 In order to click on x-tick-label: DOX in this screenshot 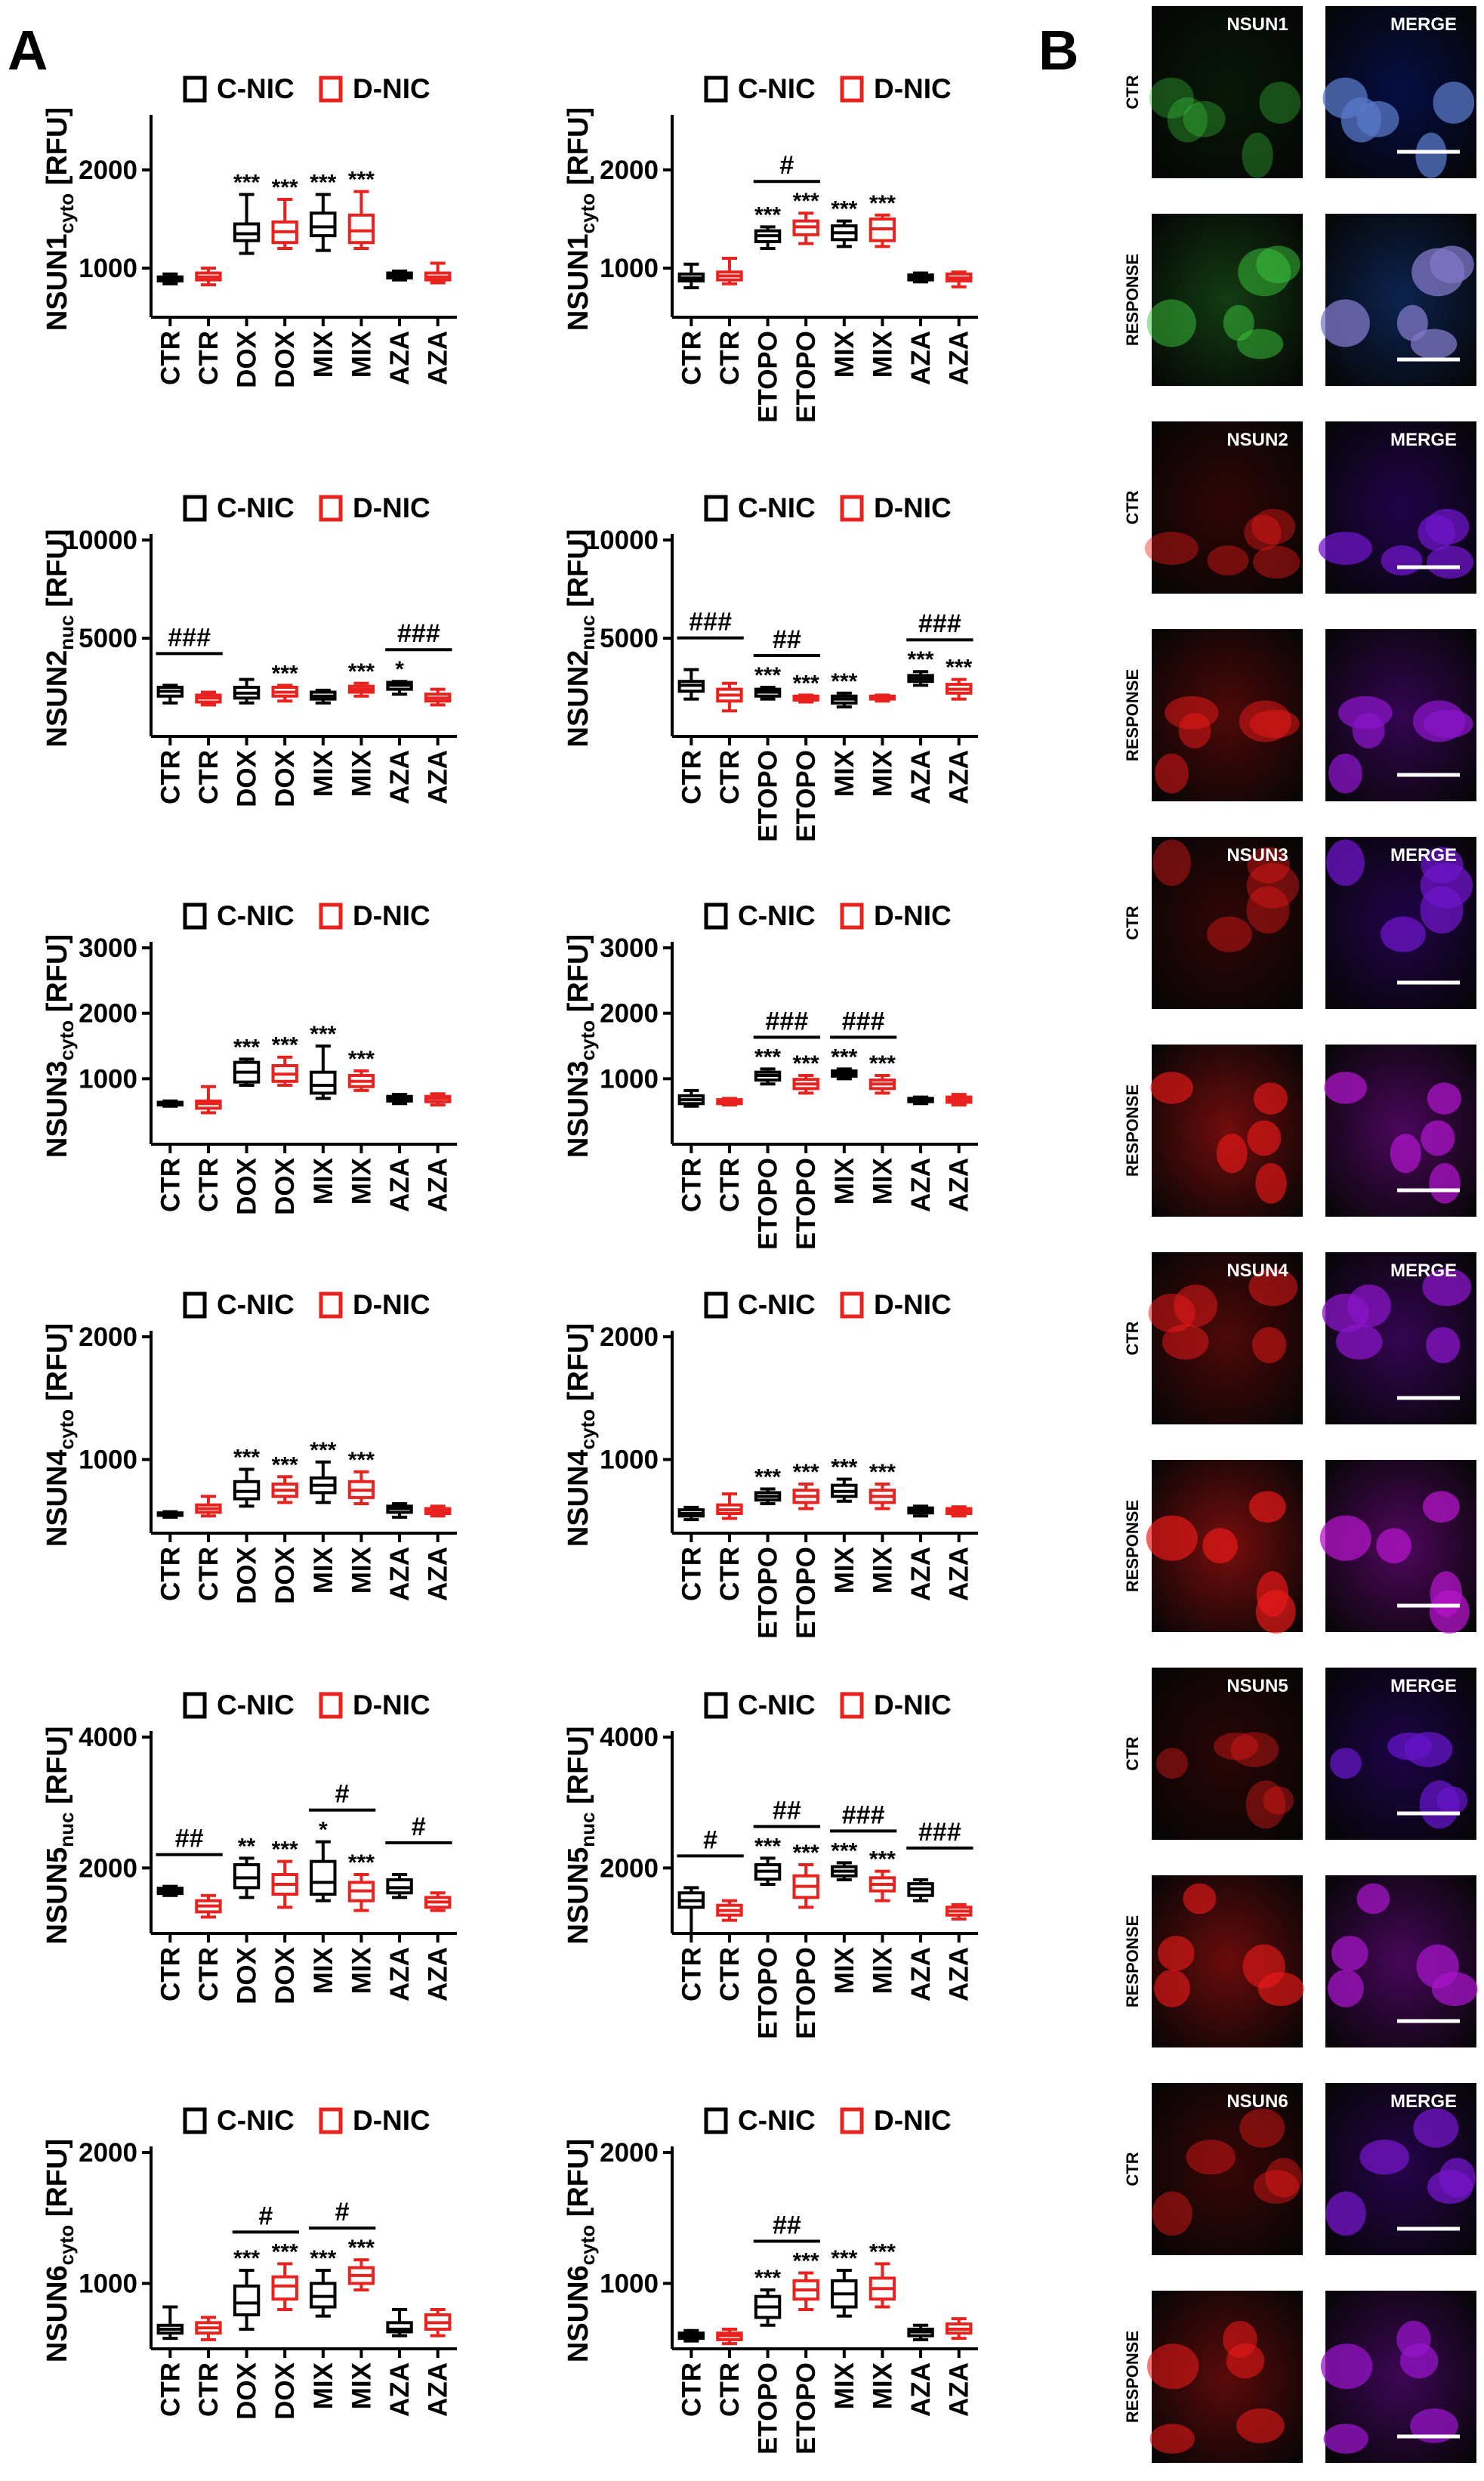, I will do `click(285, 1186)`.